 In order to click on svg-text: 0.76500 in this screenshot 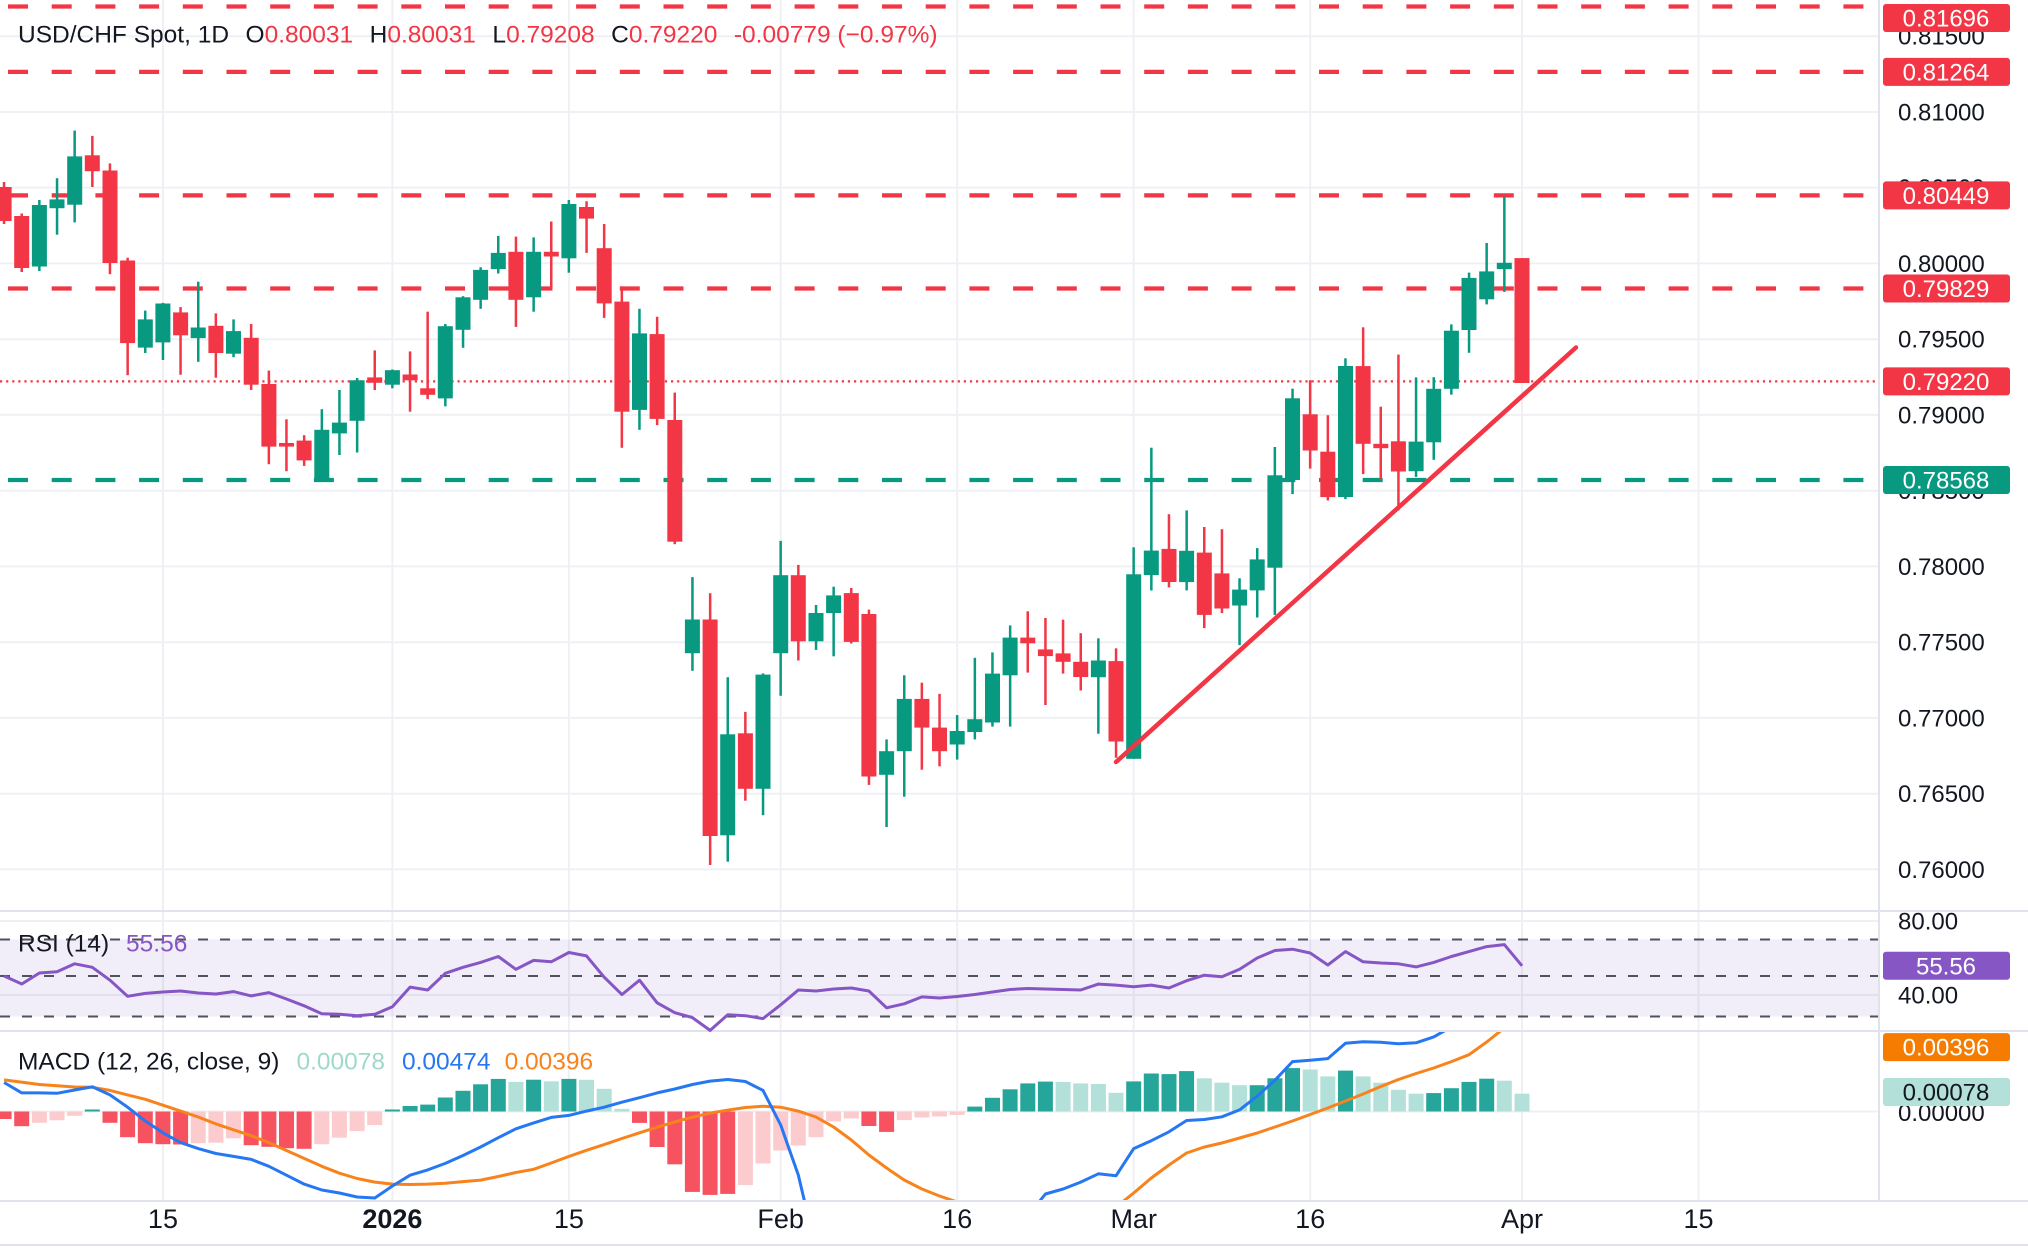, I will do `click(1941, 794)`.